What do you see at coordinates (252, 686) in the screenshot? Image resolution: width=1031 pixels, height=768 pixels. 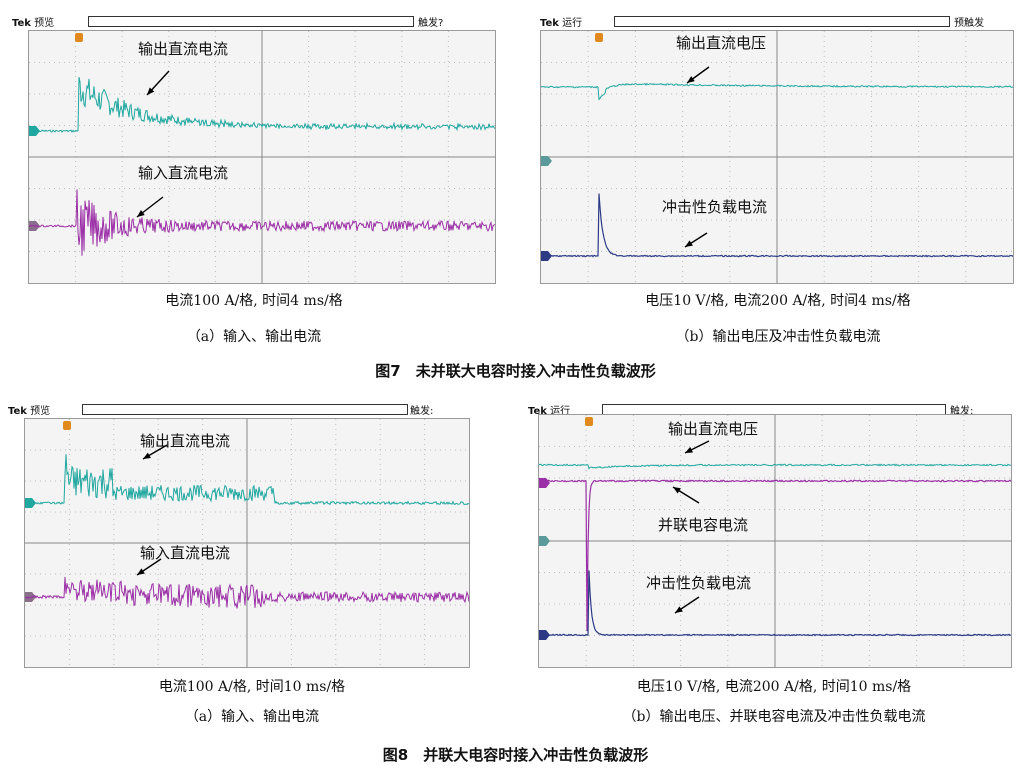 I see `fig8a-scale-caption: 电流100 A/格, 时间10 ms/格` at bounding box center [252, 686].